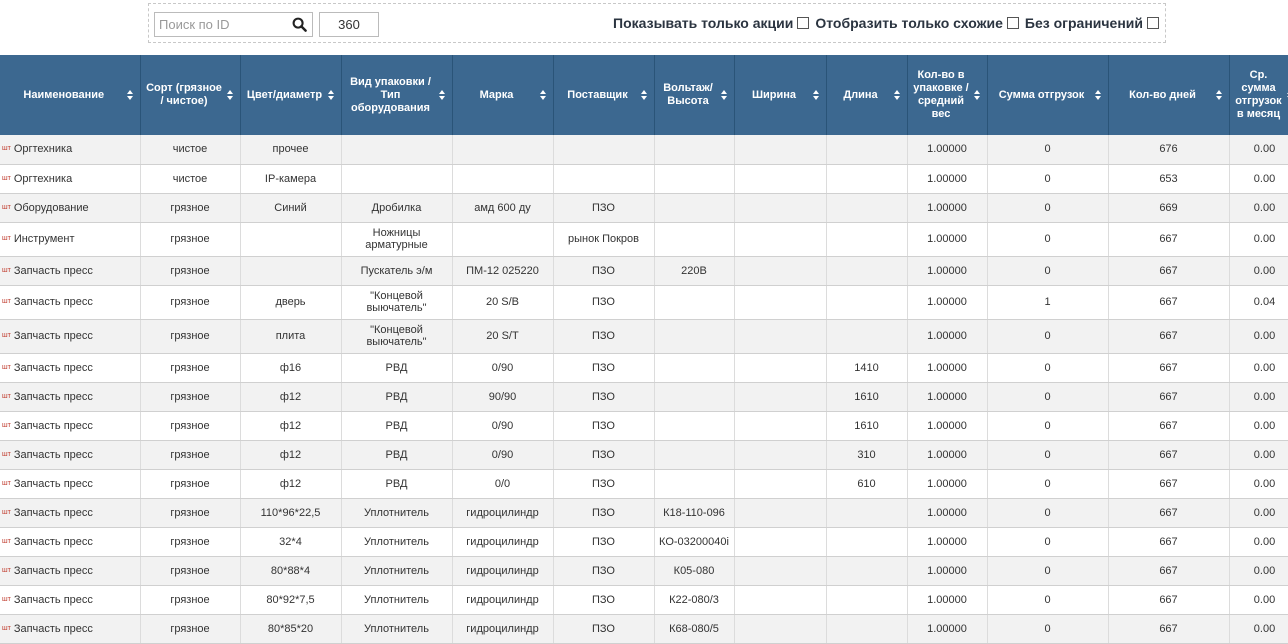 This screenshot has height=644, width=1288. I want to click on cell-length, so click(867, 513).